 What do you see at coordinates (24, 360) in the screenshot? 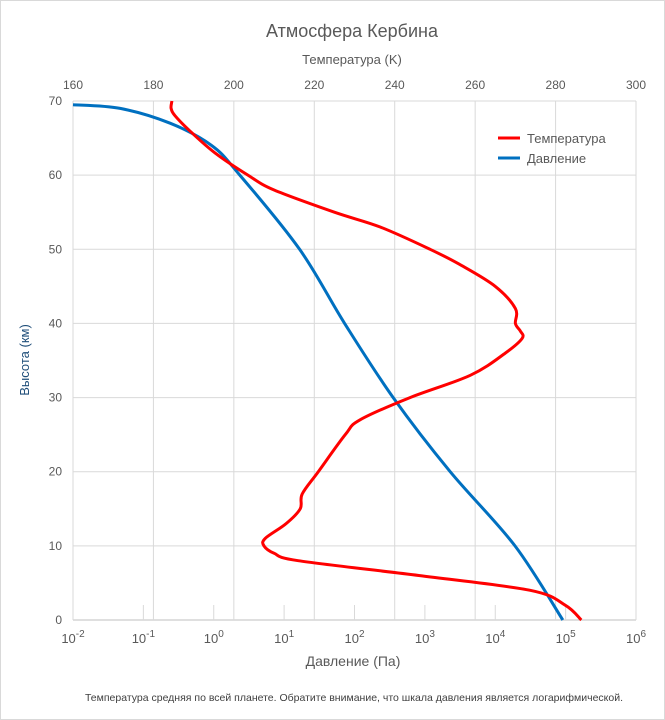
I see `left-axis-label: Высота (км)` at bounding box center [24, 360].